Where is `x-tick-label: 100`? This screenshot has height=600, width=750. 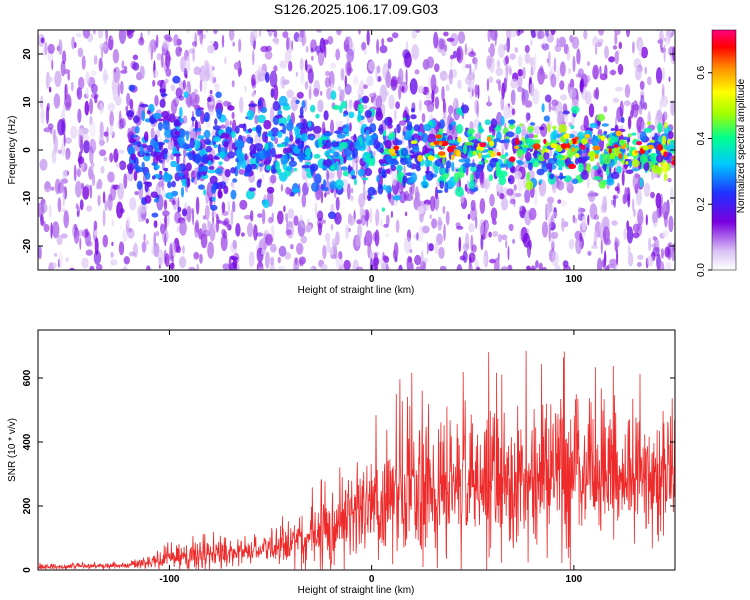
x-tick-label: 100 is located at coordinates (574, 279).